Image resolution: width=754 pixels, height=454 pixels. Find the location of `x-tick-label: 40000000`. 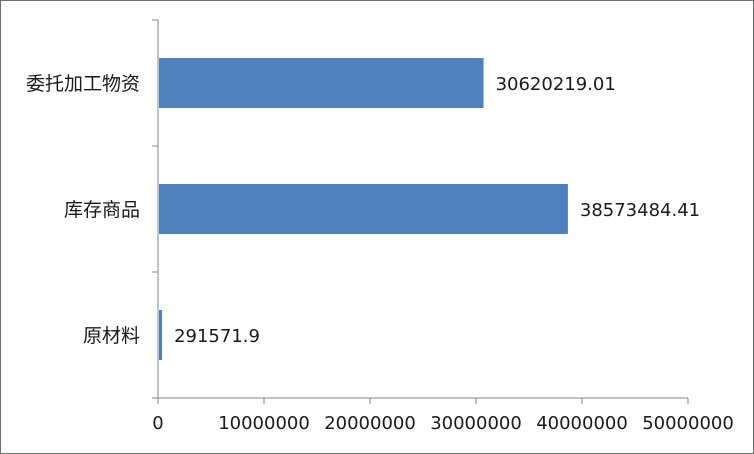

x-tick-label: 40000000 is located at coordinates (582, 423).